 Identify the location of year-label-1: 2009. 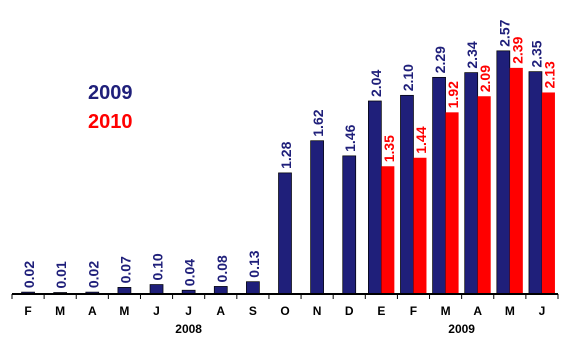
(461, 329).